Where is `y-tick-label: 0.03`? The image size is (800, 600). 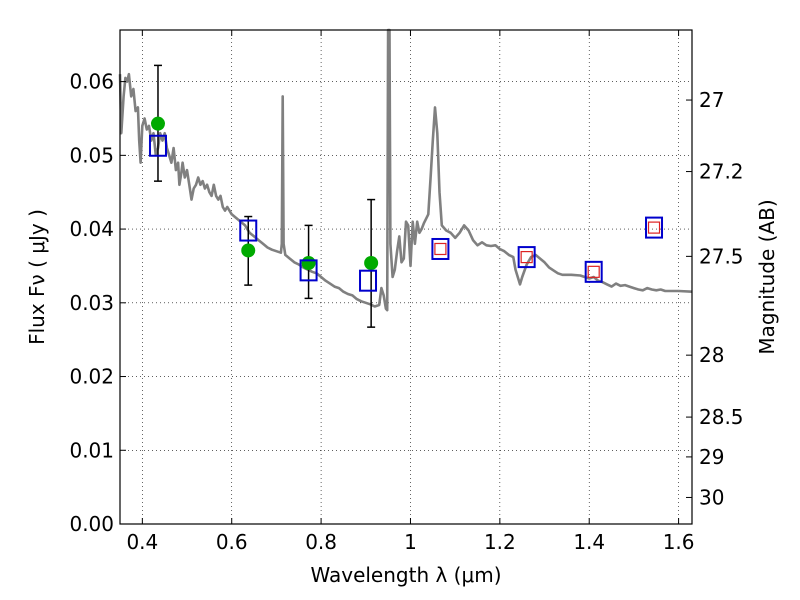 y-tick-label: 0.03 is located at coordinates (91, 303).